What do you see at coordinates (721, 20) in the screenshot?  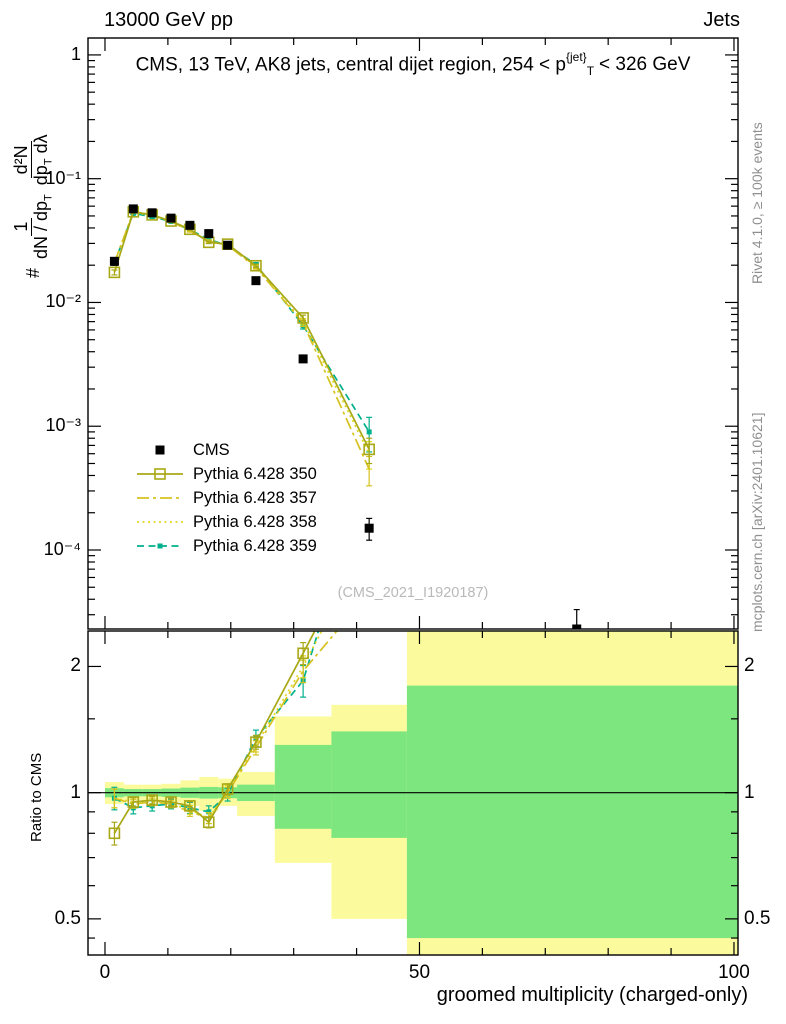 I see `analysis-group-label: Jets` at bounding box center [721, 20].